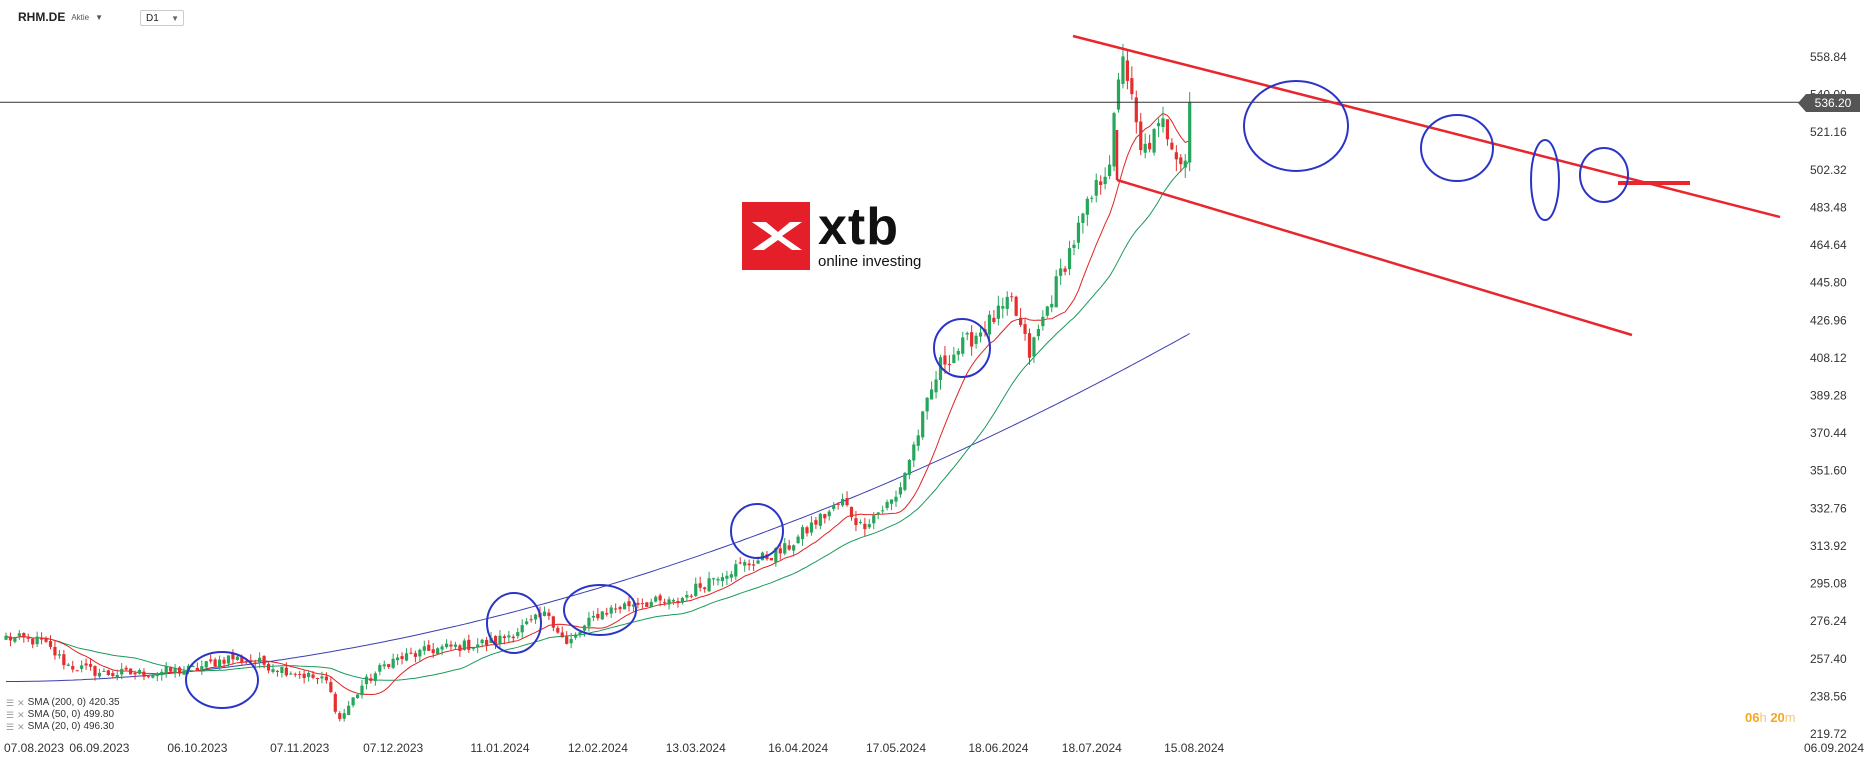 Image resolution: width=1866 pixels, height=759 pixels. What do you see at coordinates (1828, 659) in the screenshot?
I see `y-tick-label: 257.40` at bounding box center [1828, 659].